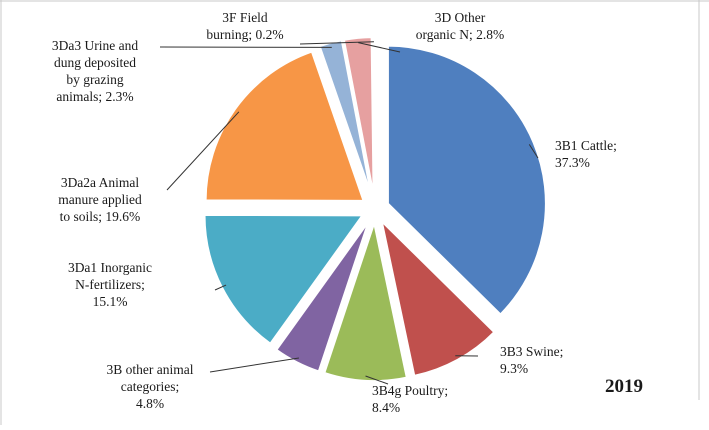 This screenshot has height=430, width=709. Describe the element at coordinates (624, 386) in the screenshot. I see `year-label: 2019` at that location.